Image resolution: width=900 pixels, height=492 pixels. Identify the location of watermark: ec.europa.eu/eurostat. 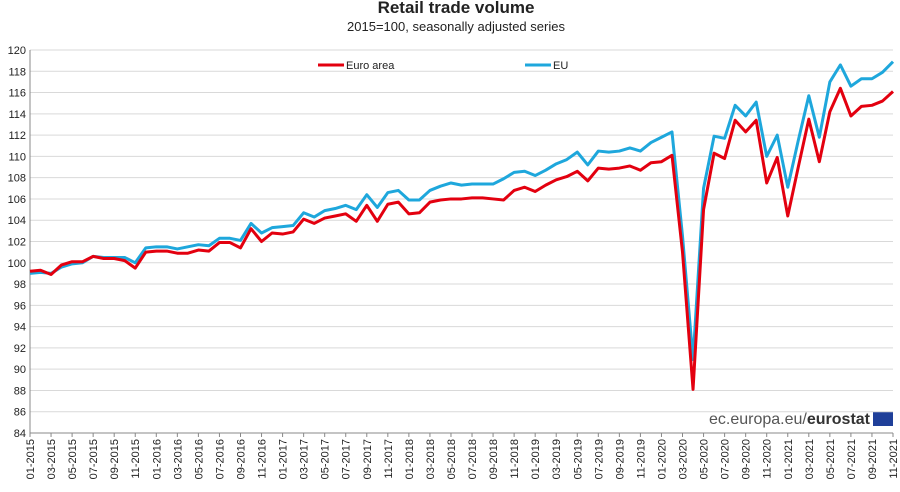
(790, 419).